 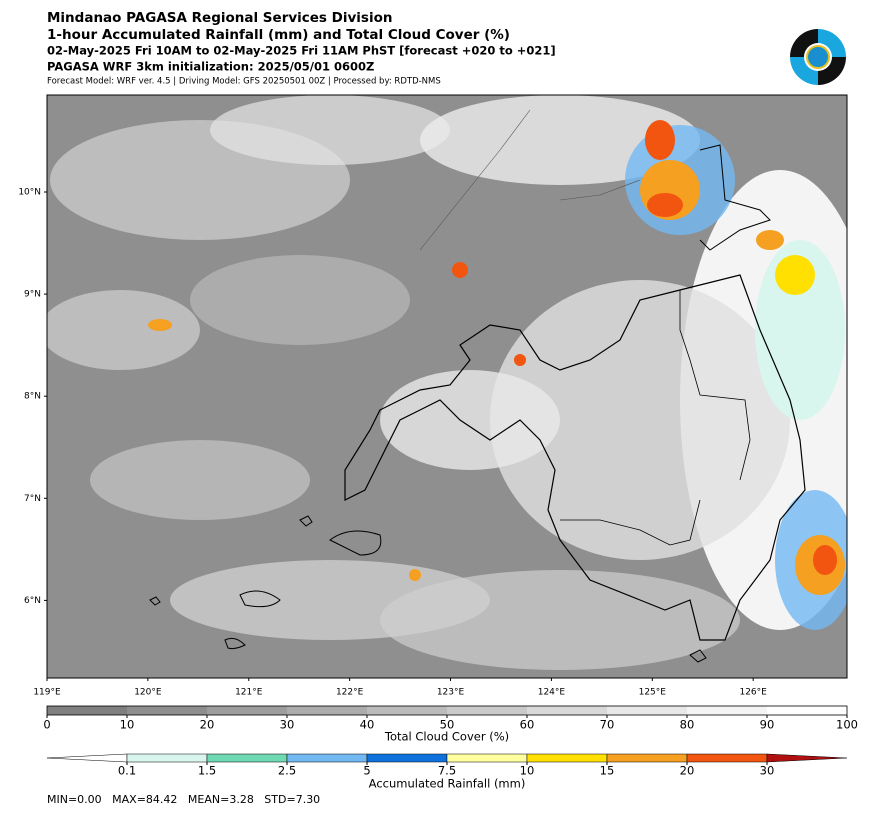 What do you see at coordinates (447, 784) in the screenshot?
I see `rain-colorbar-label: Accumulated Rainfall (mm)` at bounding box center [447, 784].